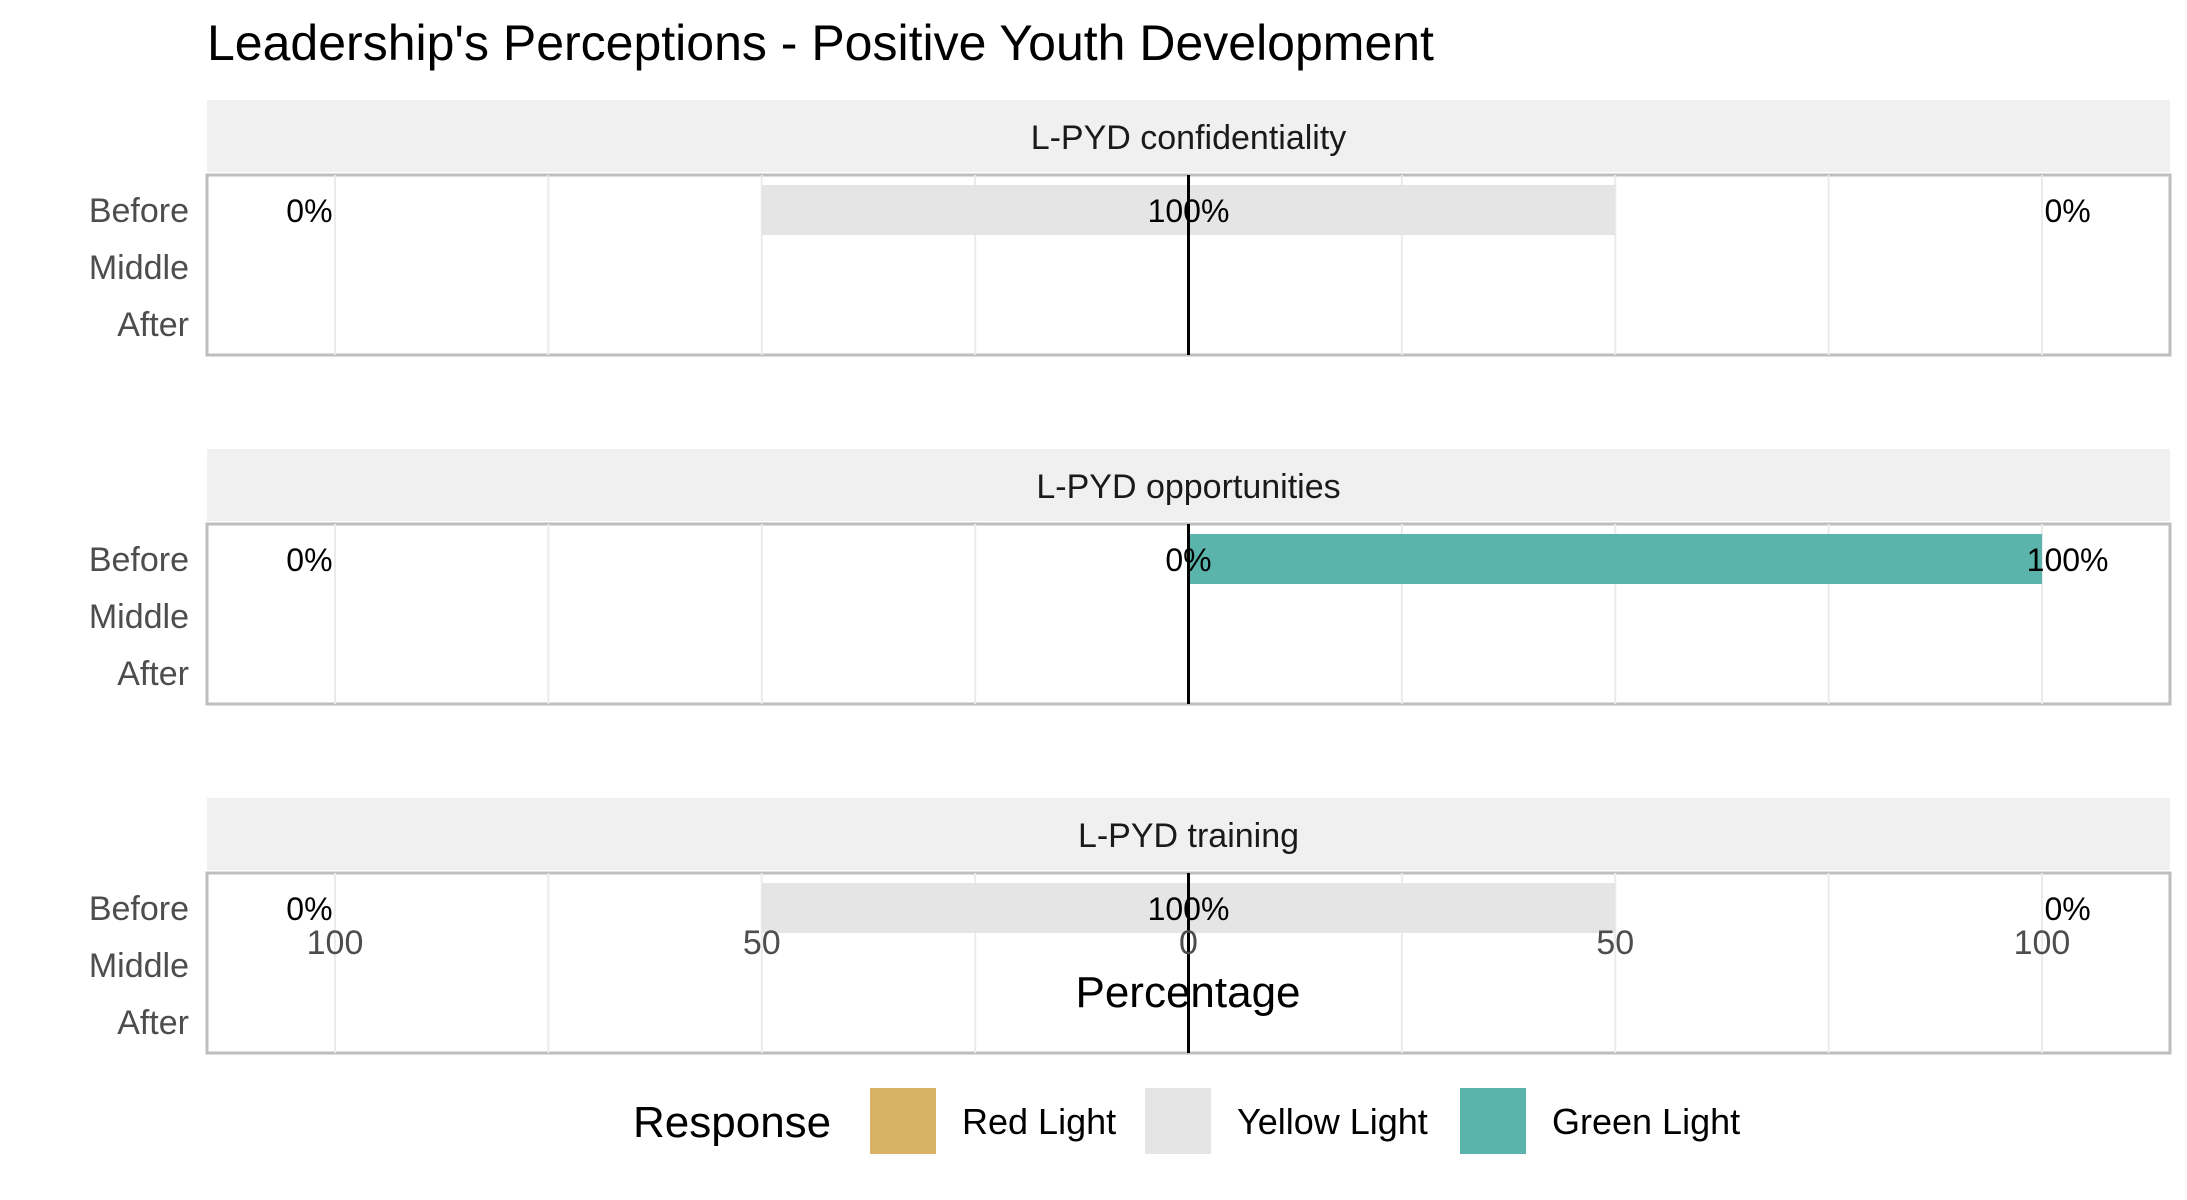 The width and height of the screenshot is (2187, 1200). I want to click on facet-title: L-PYD opportunities, so click(1188, 487).